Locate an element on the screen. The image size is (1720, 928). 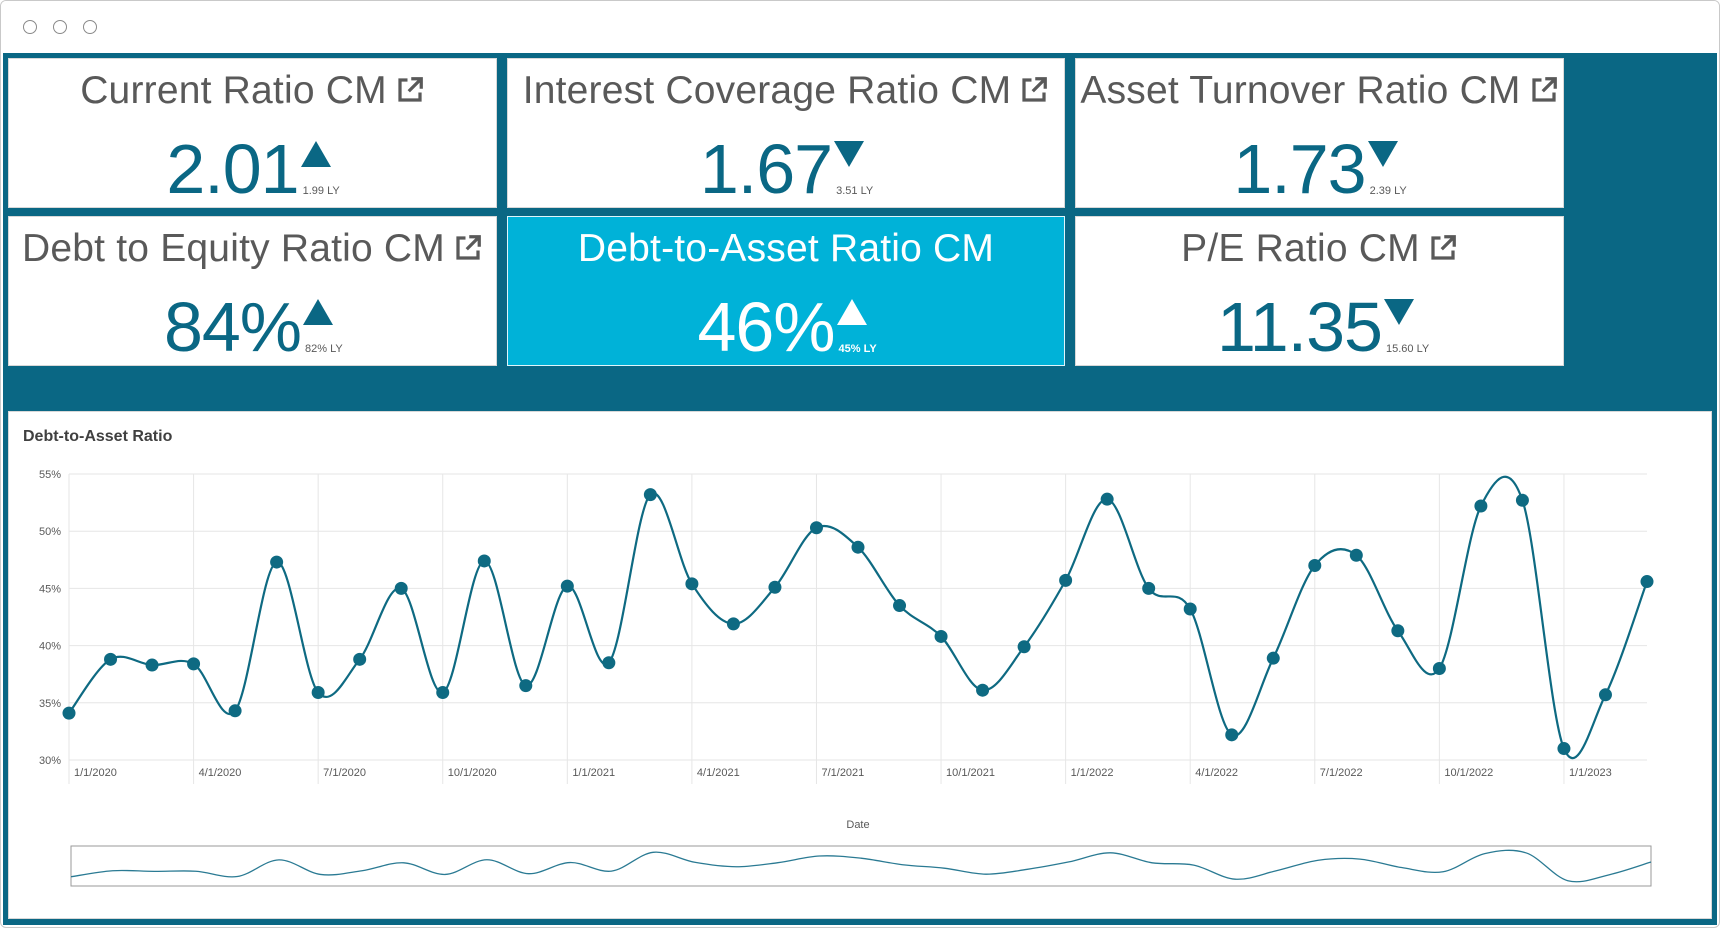
kpi-card-interest-coverage-ratio-cm: Interest Coverage Ratio CM 1.67 3.51 LY is located at coordinates (786, 133).